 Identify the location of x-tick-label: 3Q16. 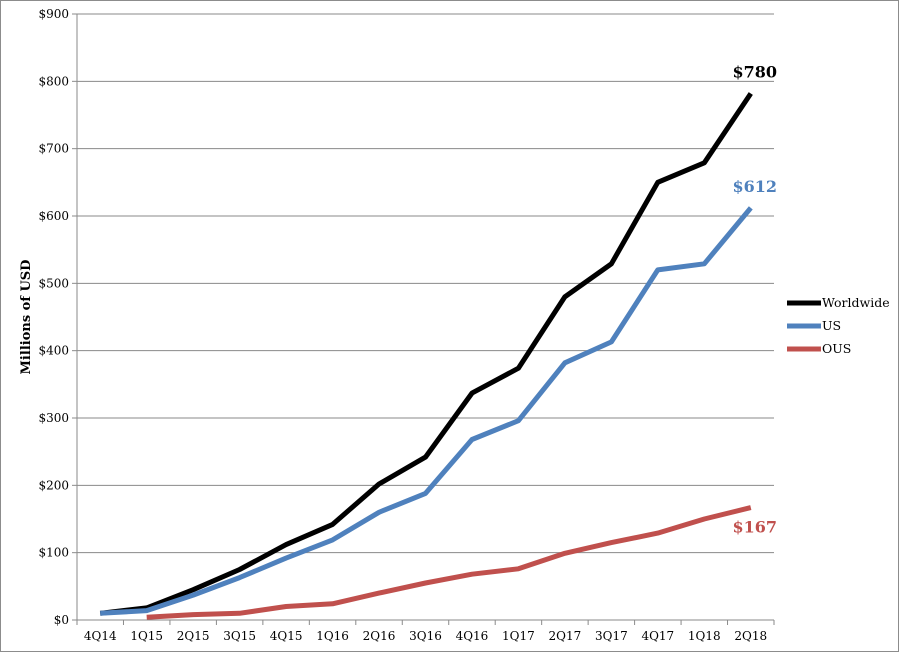
(425, 636).